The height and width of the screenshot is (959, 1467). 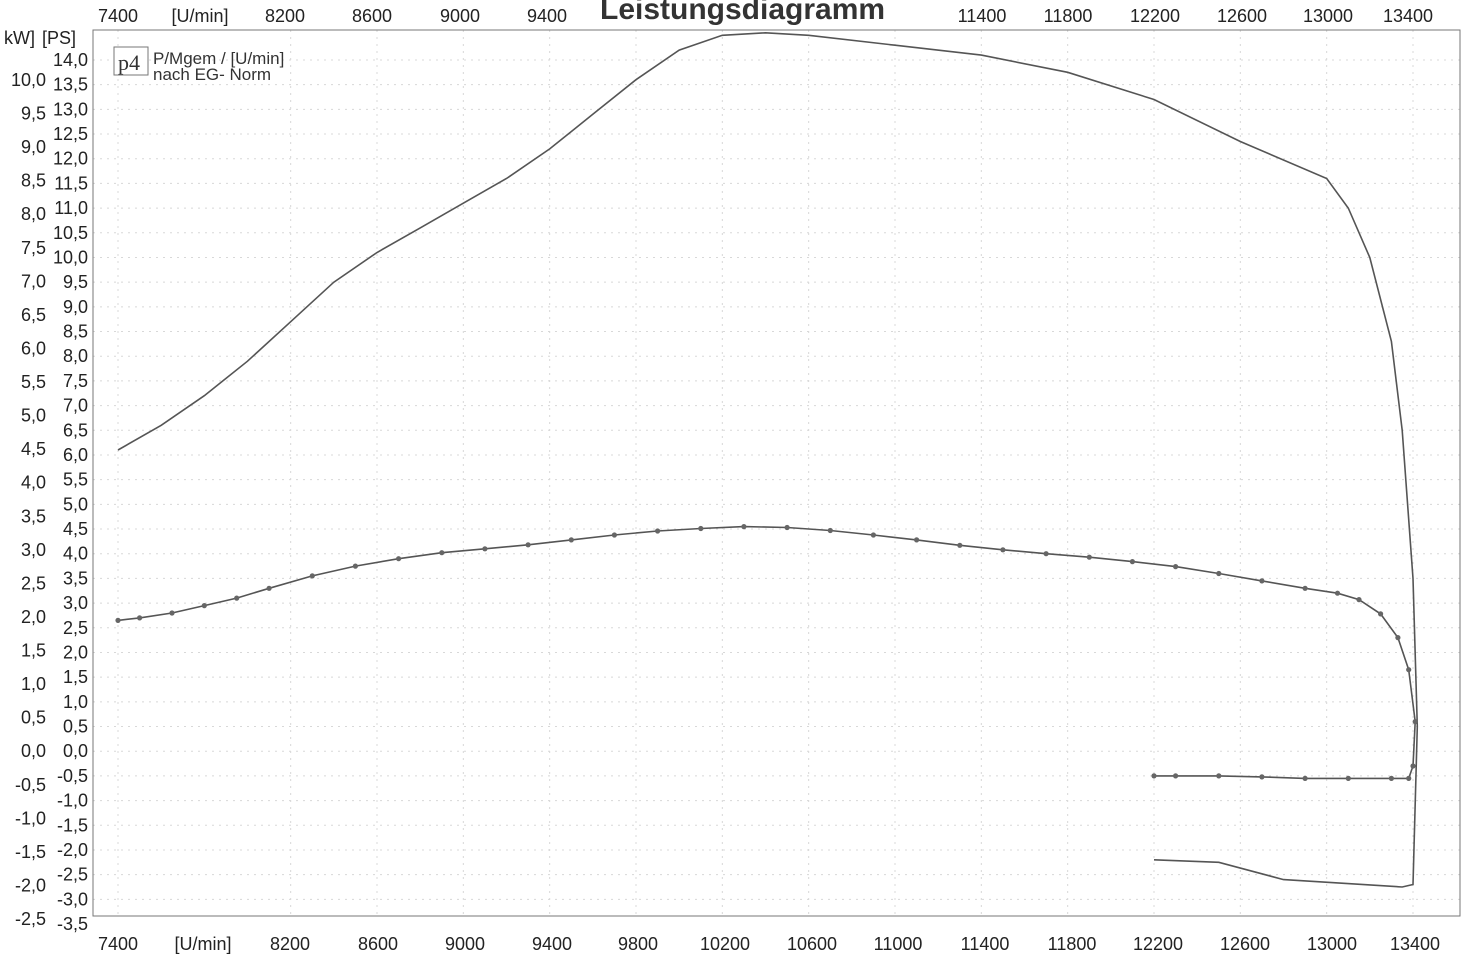 I want to click on legend-badge-box, so click(x=131, y=61).